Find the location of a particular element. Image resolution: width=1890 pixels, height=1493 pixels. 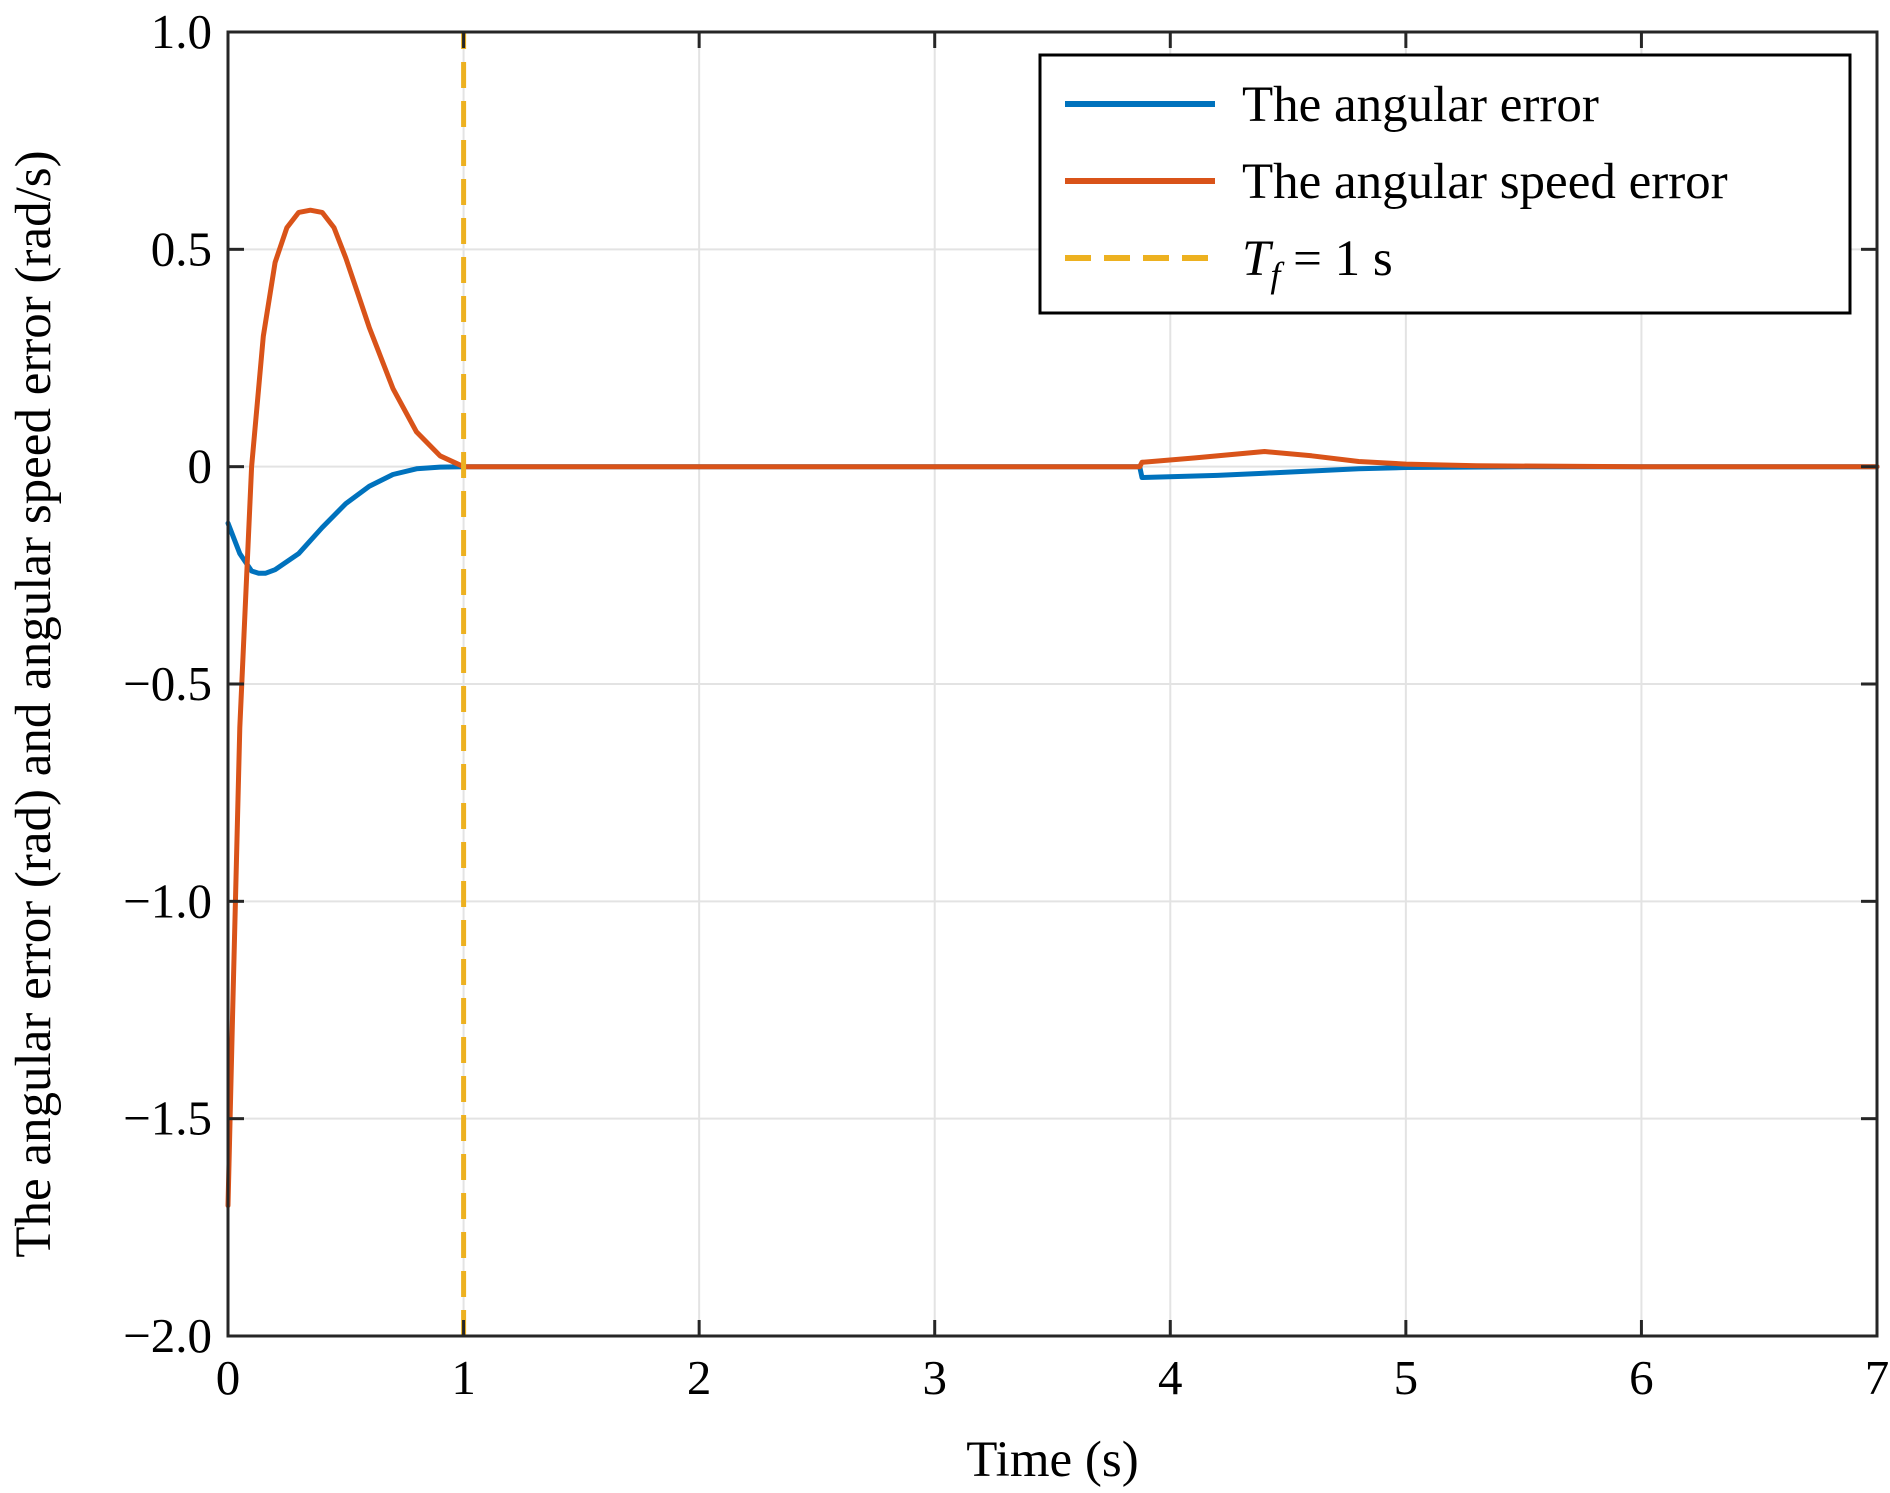

legend-label-angular-error: The angular error is located at coordinates (1420, 105).